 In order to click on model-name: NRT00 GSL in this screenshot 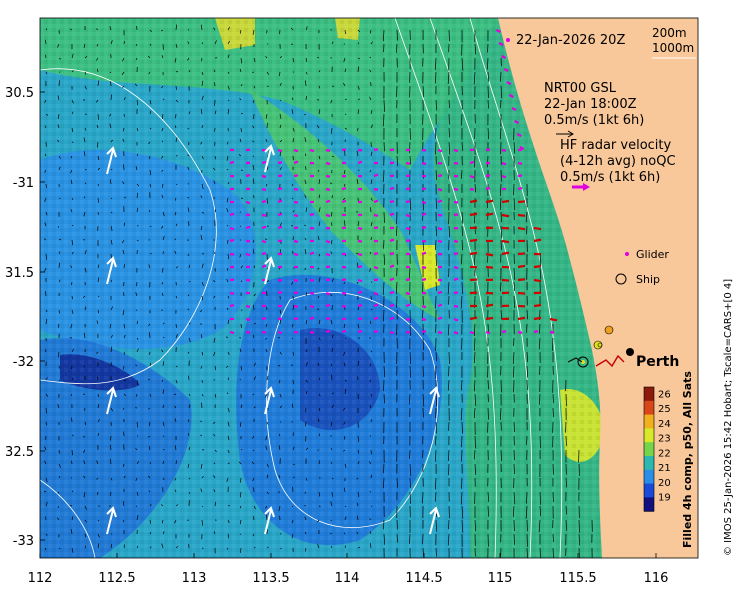, I will do `click(580, 88)`.